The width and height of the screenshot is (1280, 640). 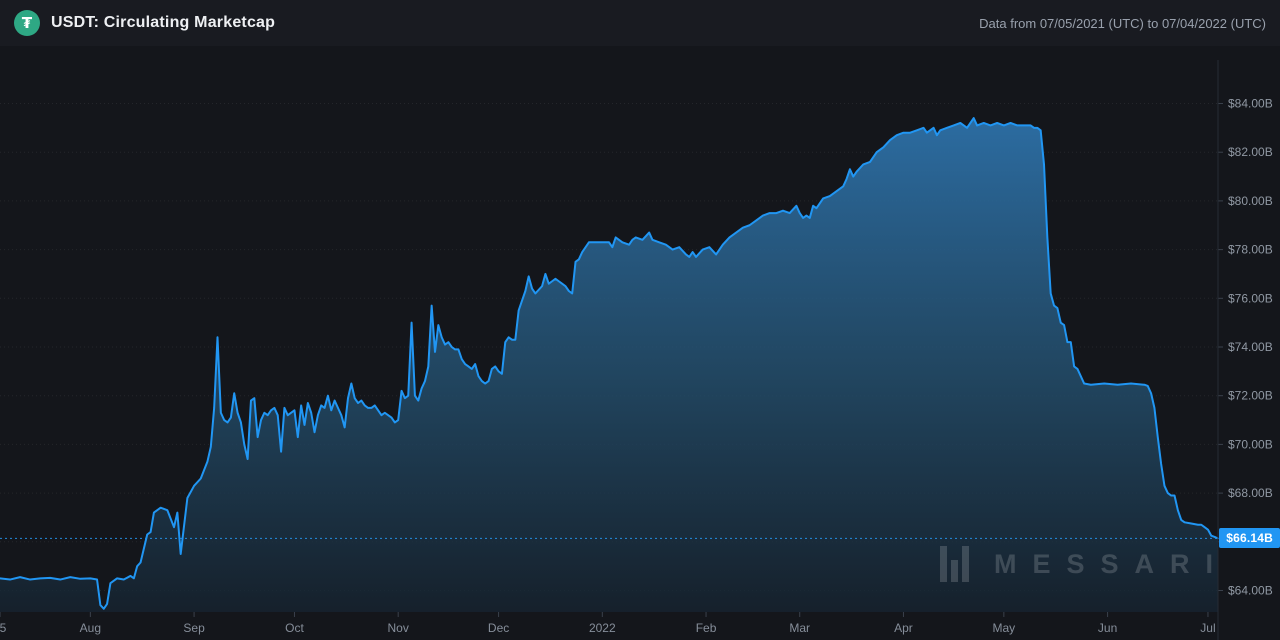 What do you see at coordinates (498, 628) in the screenshot?
I see `x-tick-label: Dec` at bounding box center [498, 628].